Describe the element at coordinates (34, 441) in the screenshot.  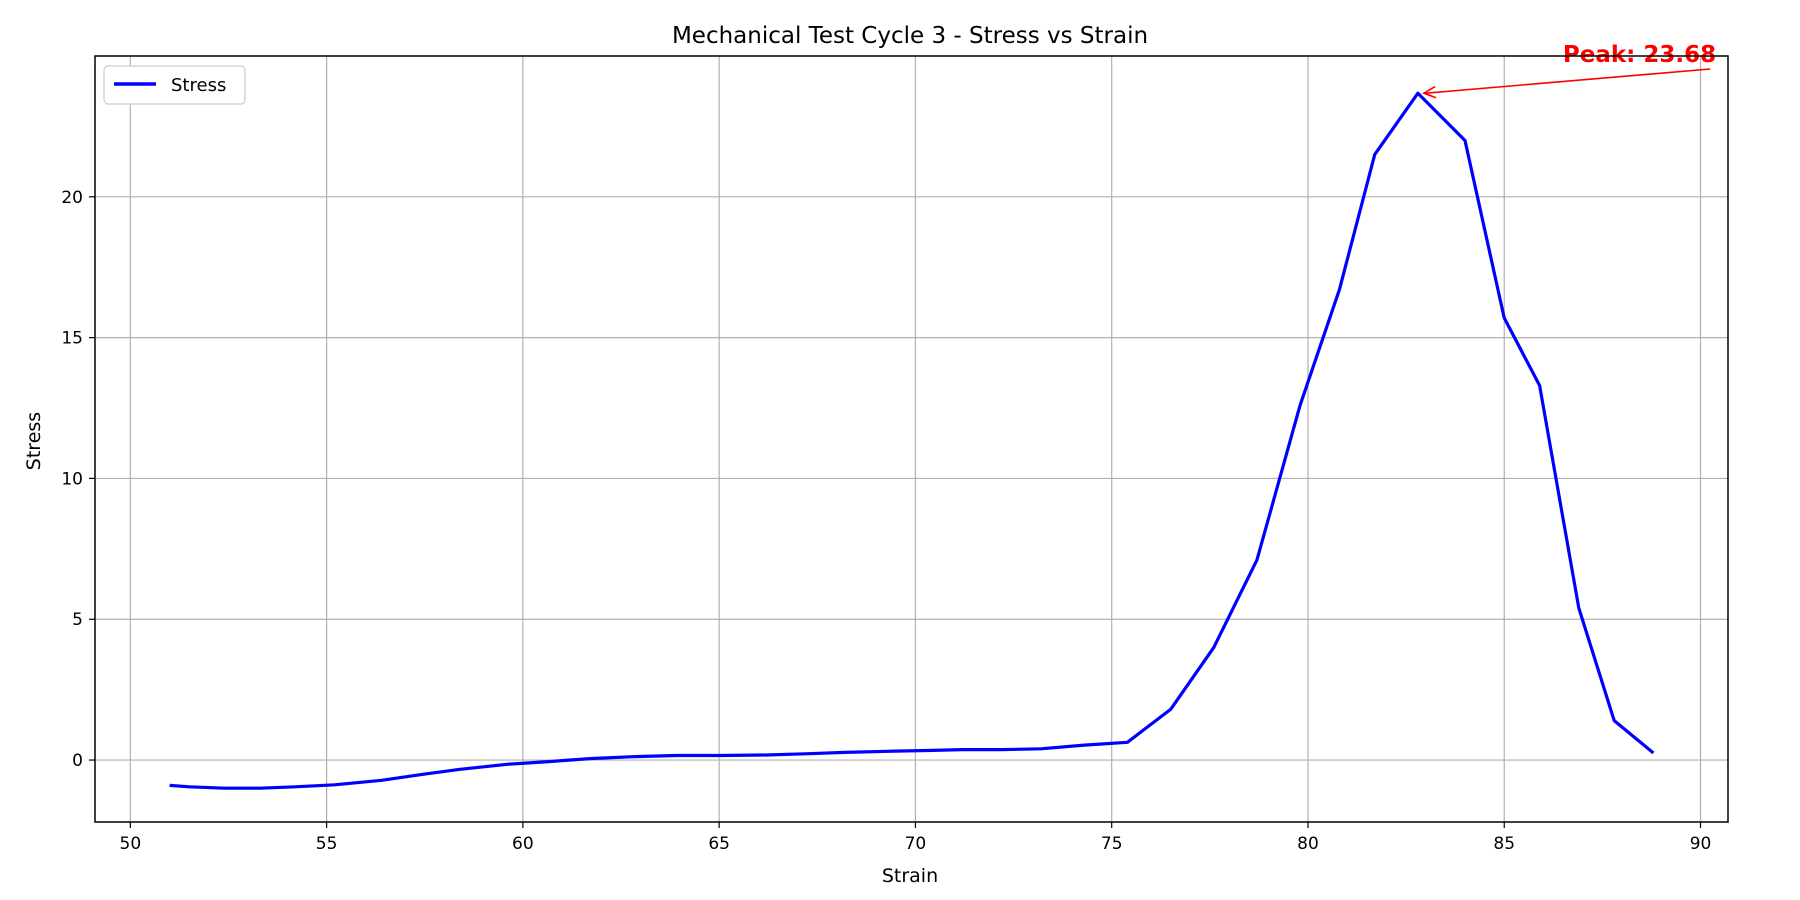
I see `y-axis-label: Stress` at that location.